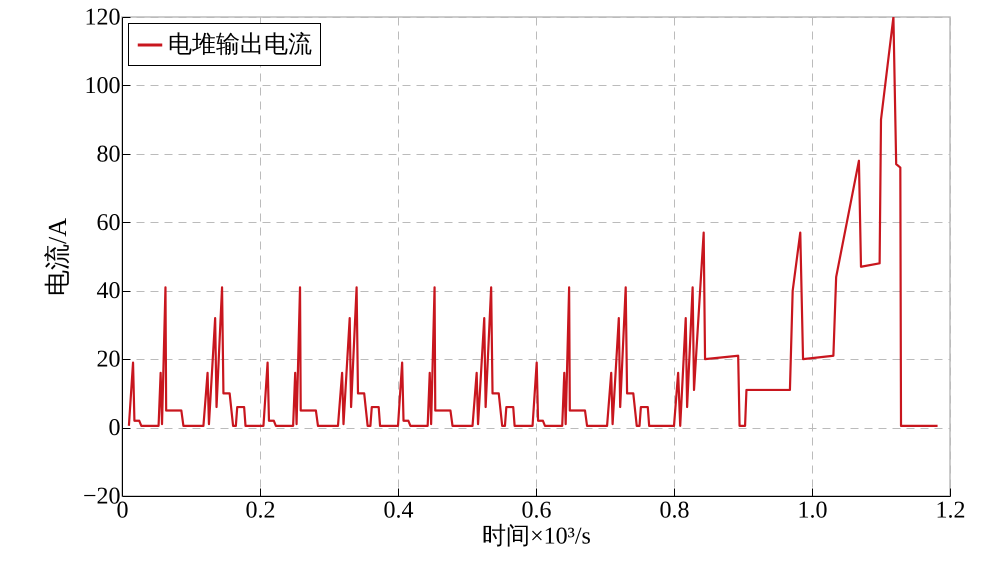  What do you see at coordinates (102, 85) in the screenshot?
I see `y-tick-label: 100` at bounding box center [102, 85].